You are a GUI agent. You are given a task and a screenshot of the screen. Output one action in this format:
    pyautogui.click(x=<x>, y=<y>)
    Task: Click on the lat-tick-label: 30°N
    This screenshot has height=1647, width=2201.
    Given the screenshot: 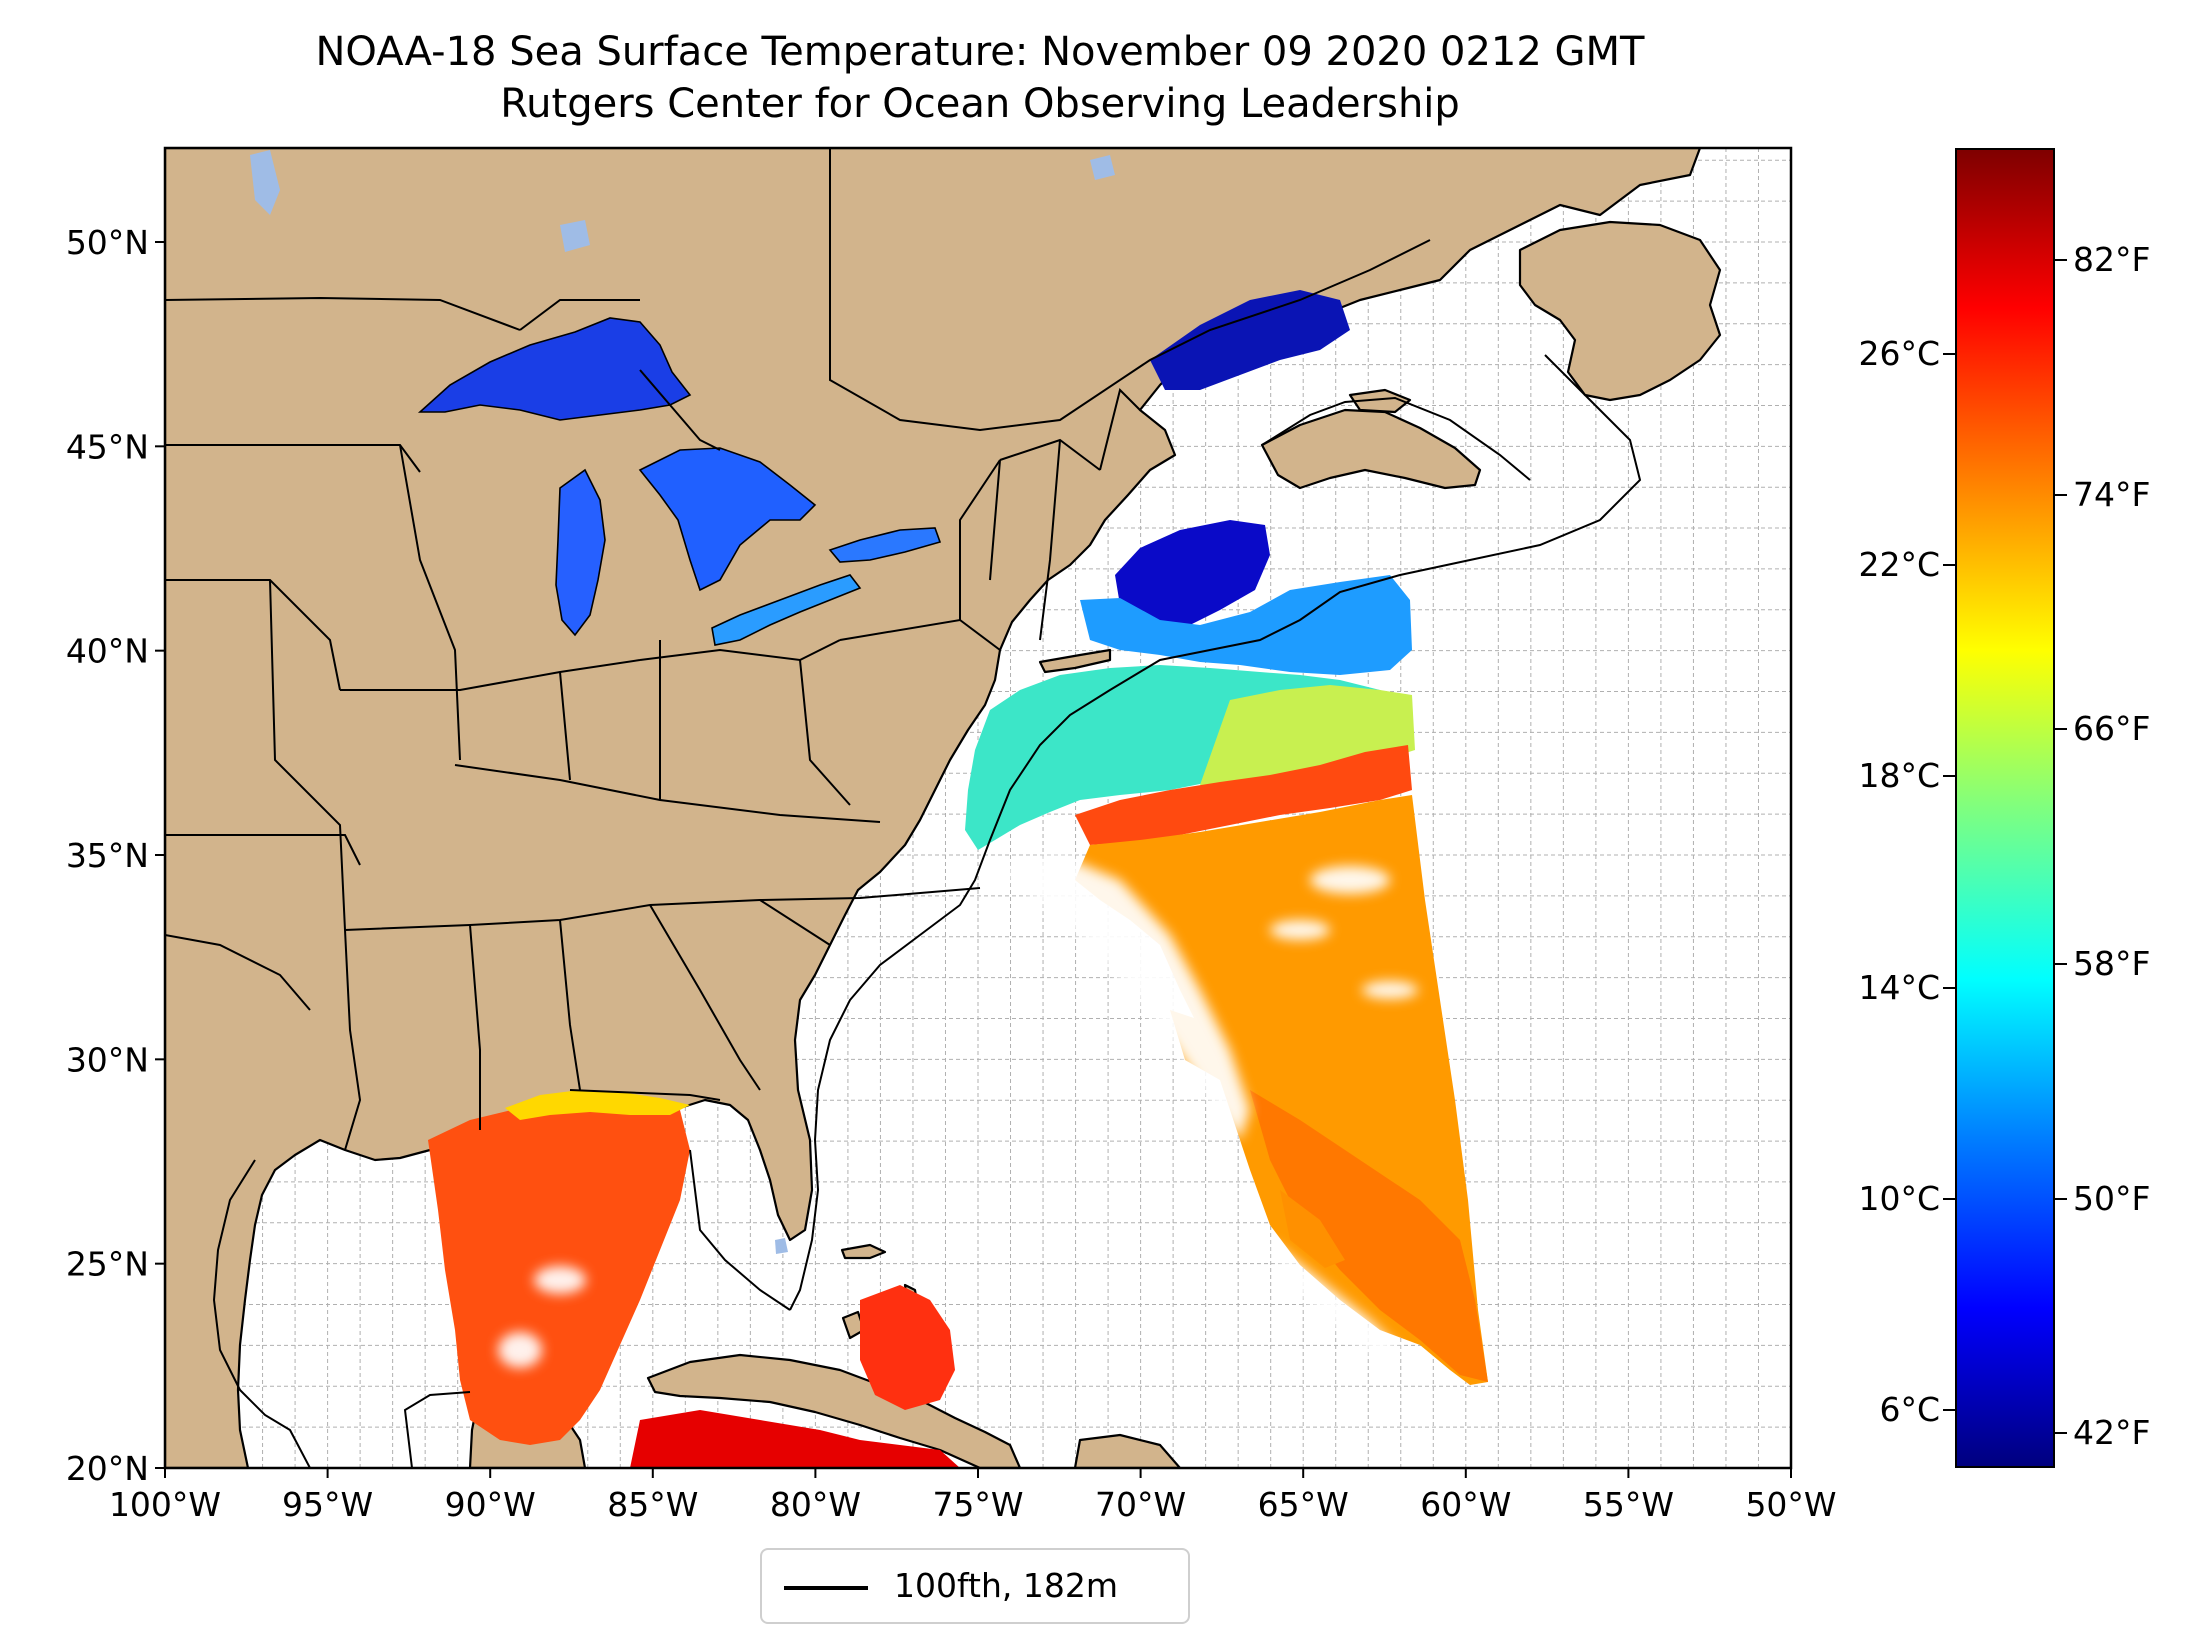 What is the action you would take?
    pyautogui.click(x=107, y=1059)
    